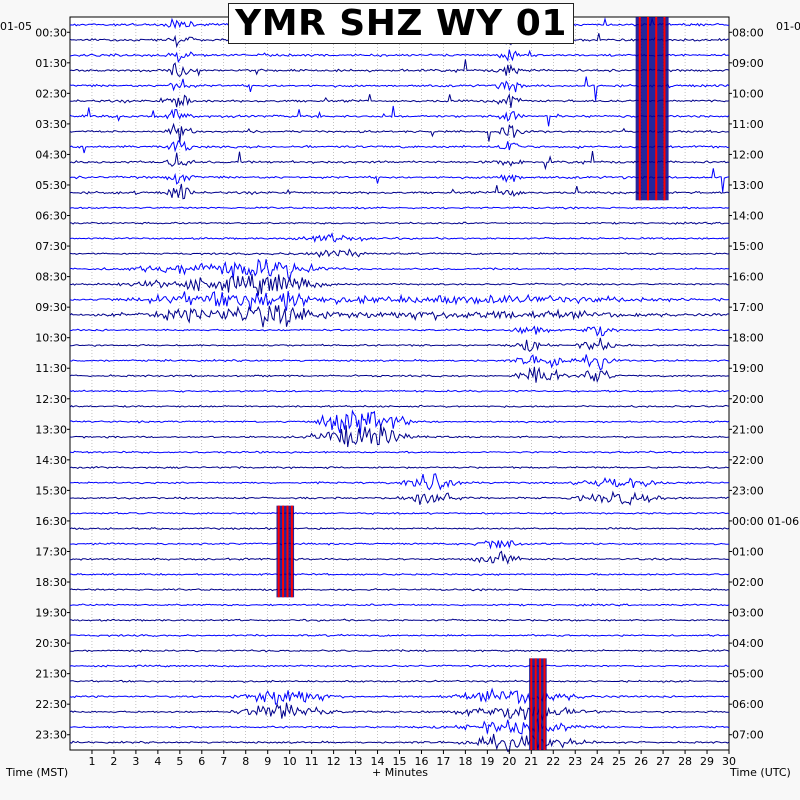 The width and height of the screenshot is (800, 800). I want to click on left-time-label: 23:30, so click(51, 735).